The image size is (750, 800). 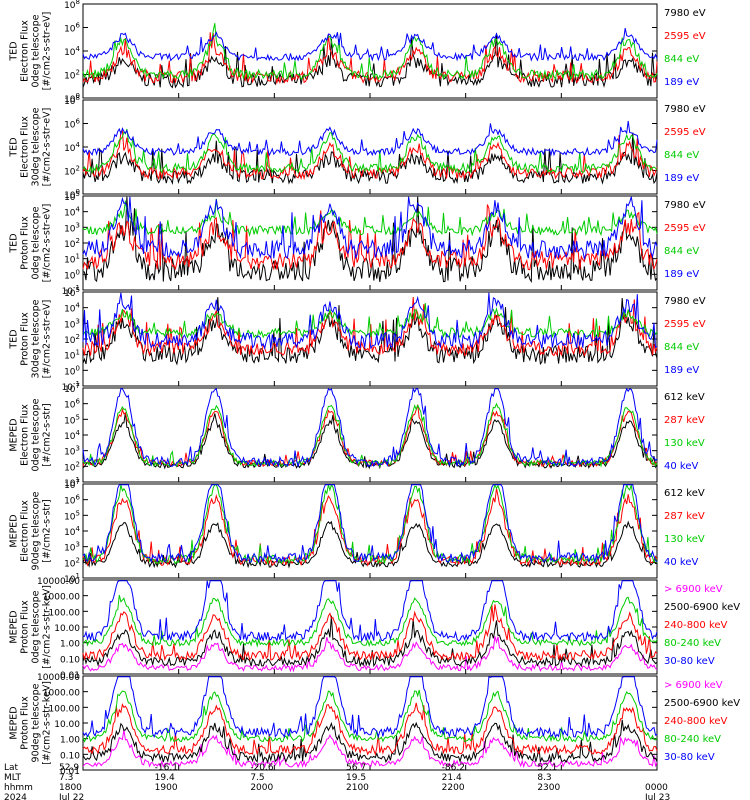 I want to click on time-axis-value: 2200, so click(x=453, y=788).